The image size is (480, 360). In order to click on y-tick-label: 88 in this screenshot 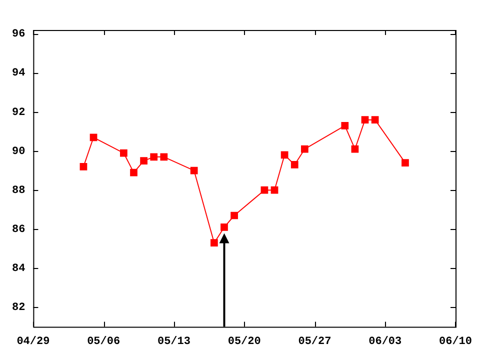, I will do `click(19, 190)`.